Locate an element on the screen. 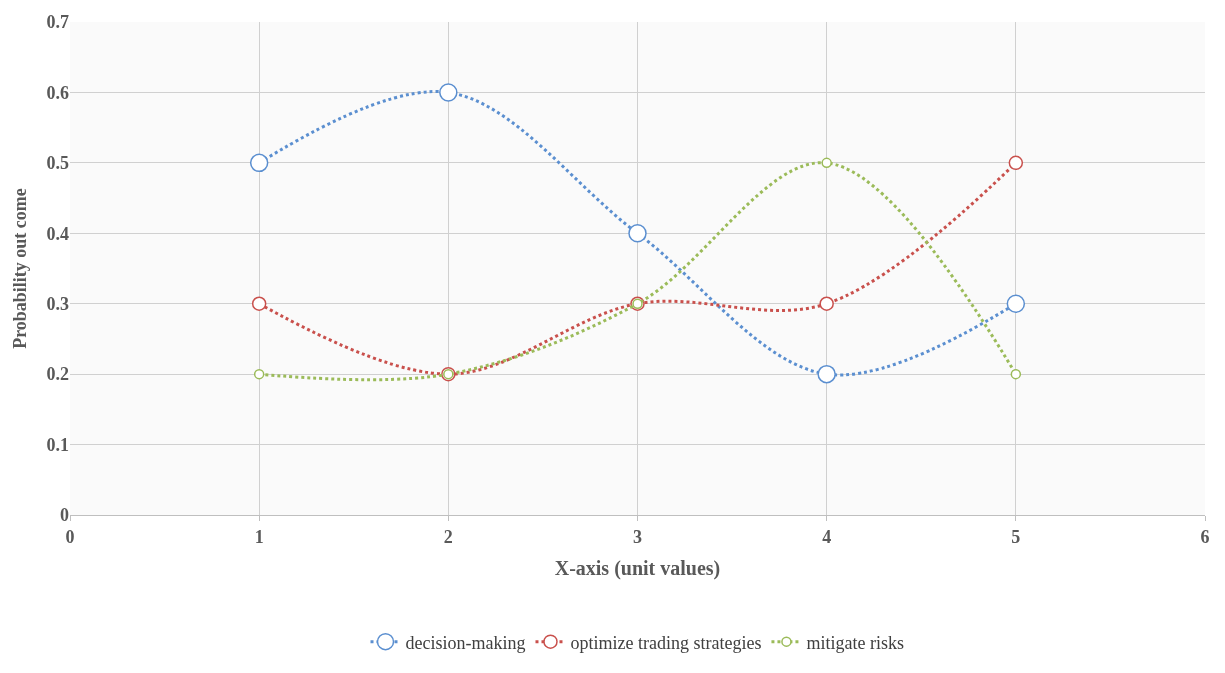 The width and height of the screenshot is (1225, 673). y-tick-label: 0.6 is located at coordinates (57, 92).